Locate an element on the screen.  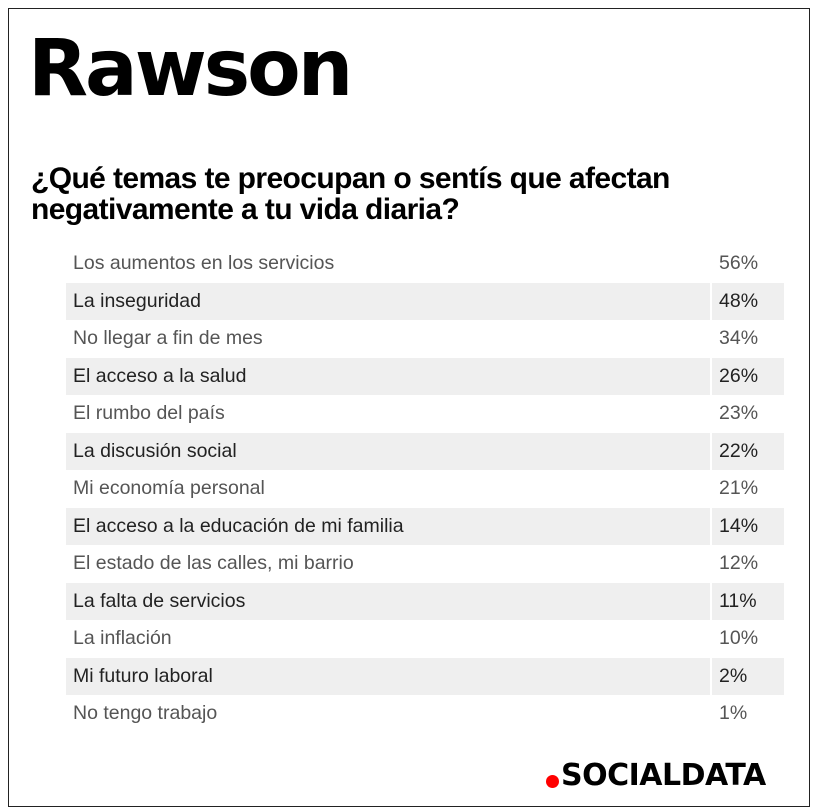
row-value: 56% is located at coordinates (747, 264).